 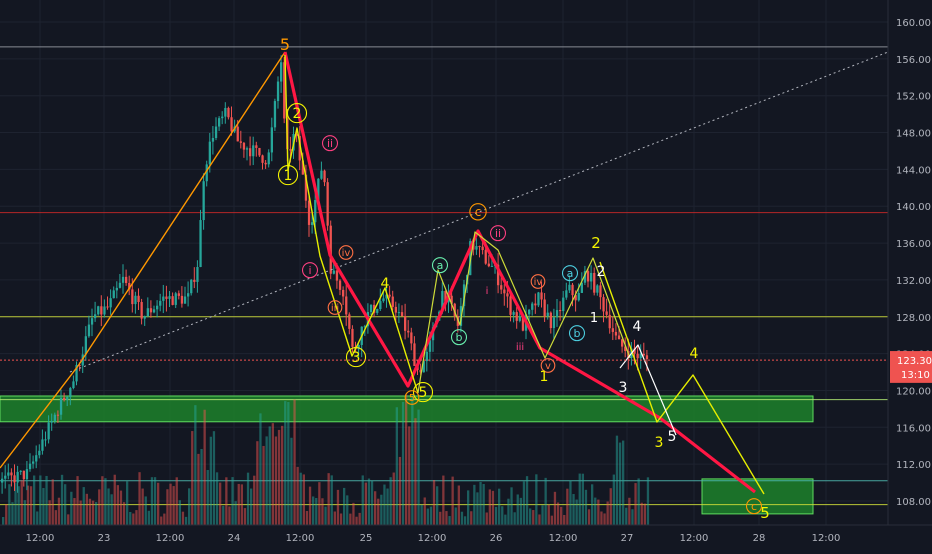 I want to click on wave-label: 2, so click(x=596, y=243).